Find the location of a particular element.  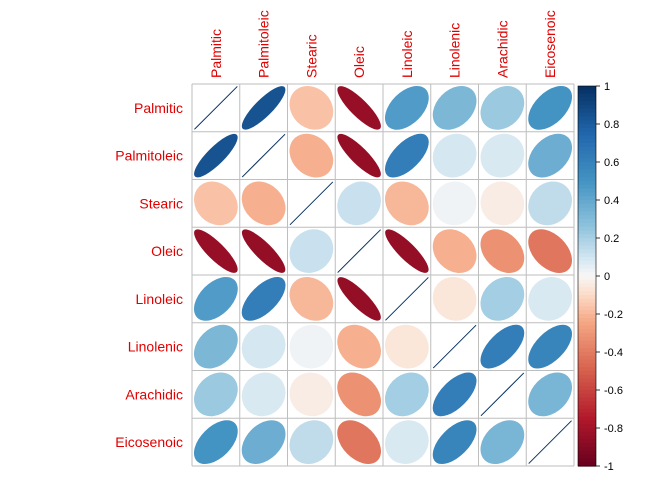

cell-oleic-palmitoleic is located at coordinates (263, 251).